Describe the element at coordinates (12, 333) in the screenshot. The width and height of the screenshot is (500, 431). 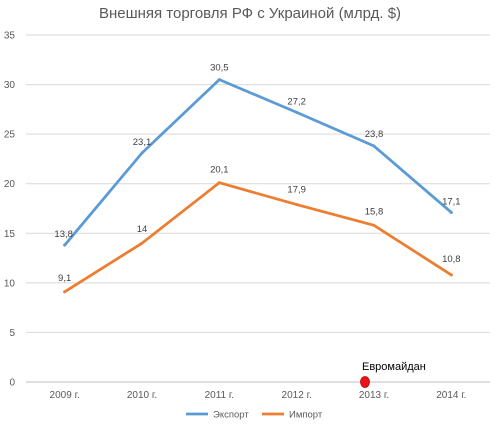
I see `y-tick-label: 5` at that location.